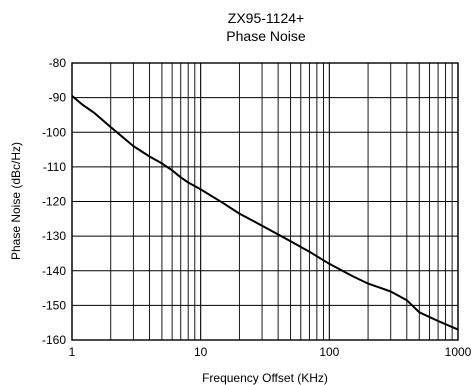 The width and height of the screenshot is (475, 385). What do you see at coordinates (458, 352) in the screenshot?
I see `x-tick-label: 1000` at bounding box center [458, 352].